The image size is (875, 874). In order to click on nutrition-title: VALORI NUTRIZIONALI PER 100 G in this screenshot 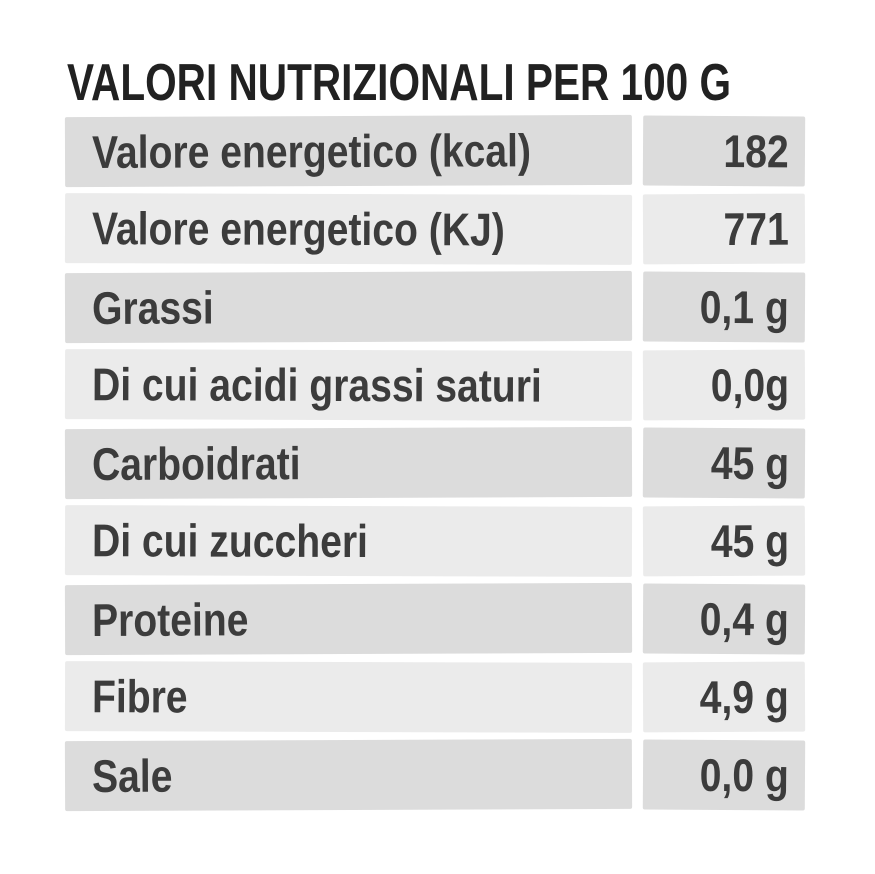, I will do `click(399, 83)`.